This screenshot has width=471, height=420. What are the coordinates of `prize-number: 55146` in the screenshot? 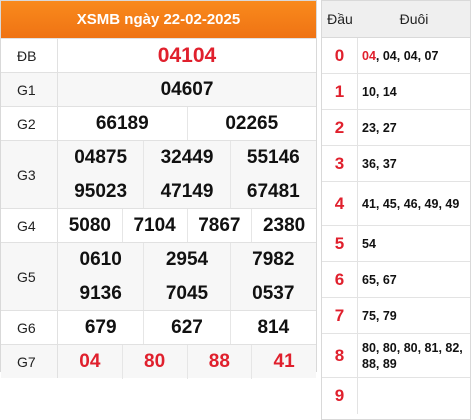 It's located at (272, 158).